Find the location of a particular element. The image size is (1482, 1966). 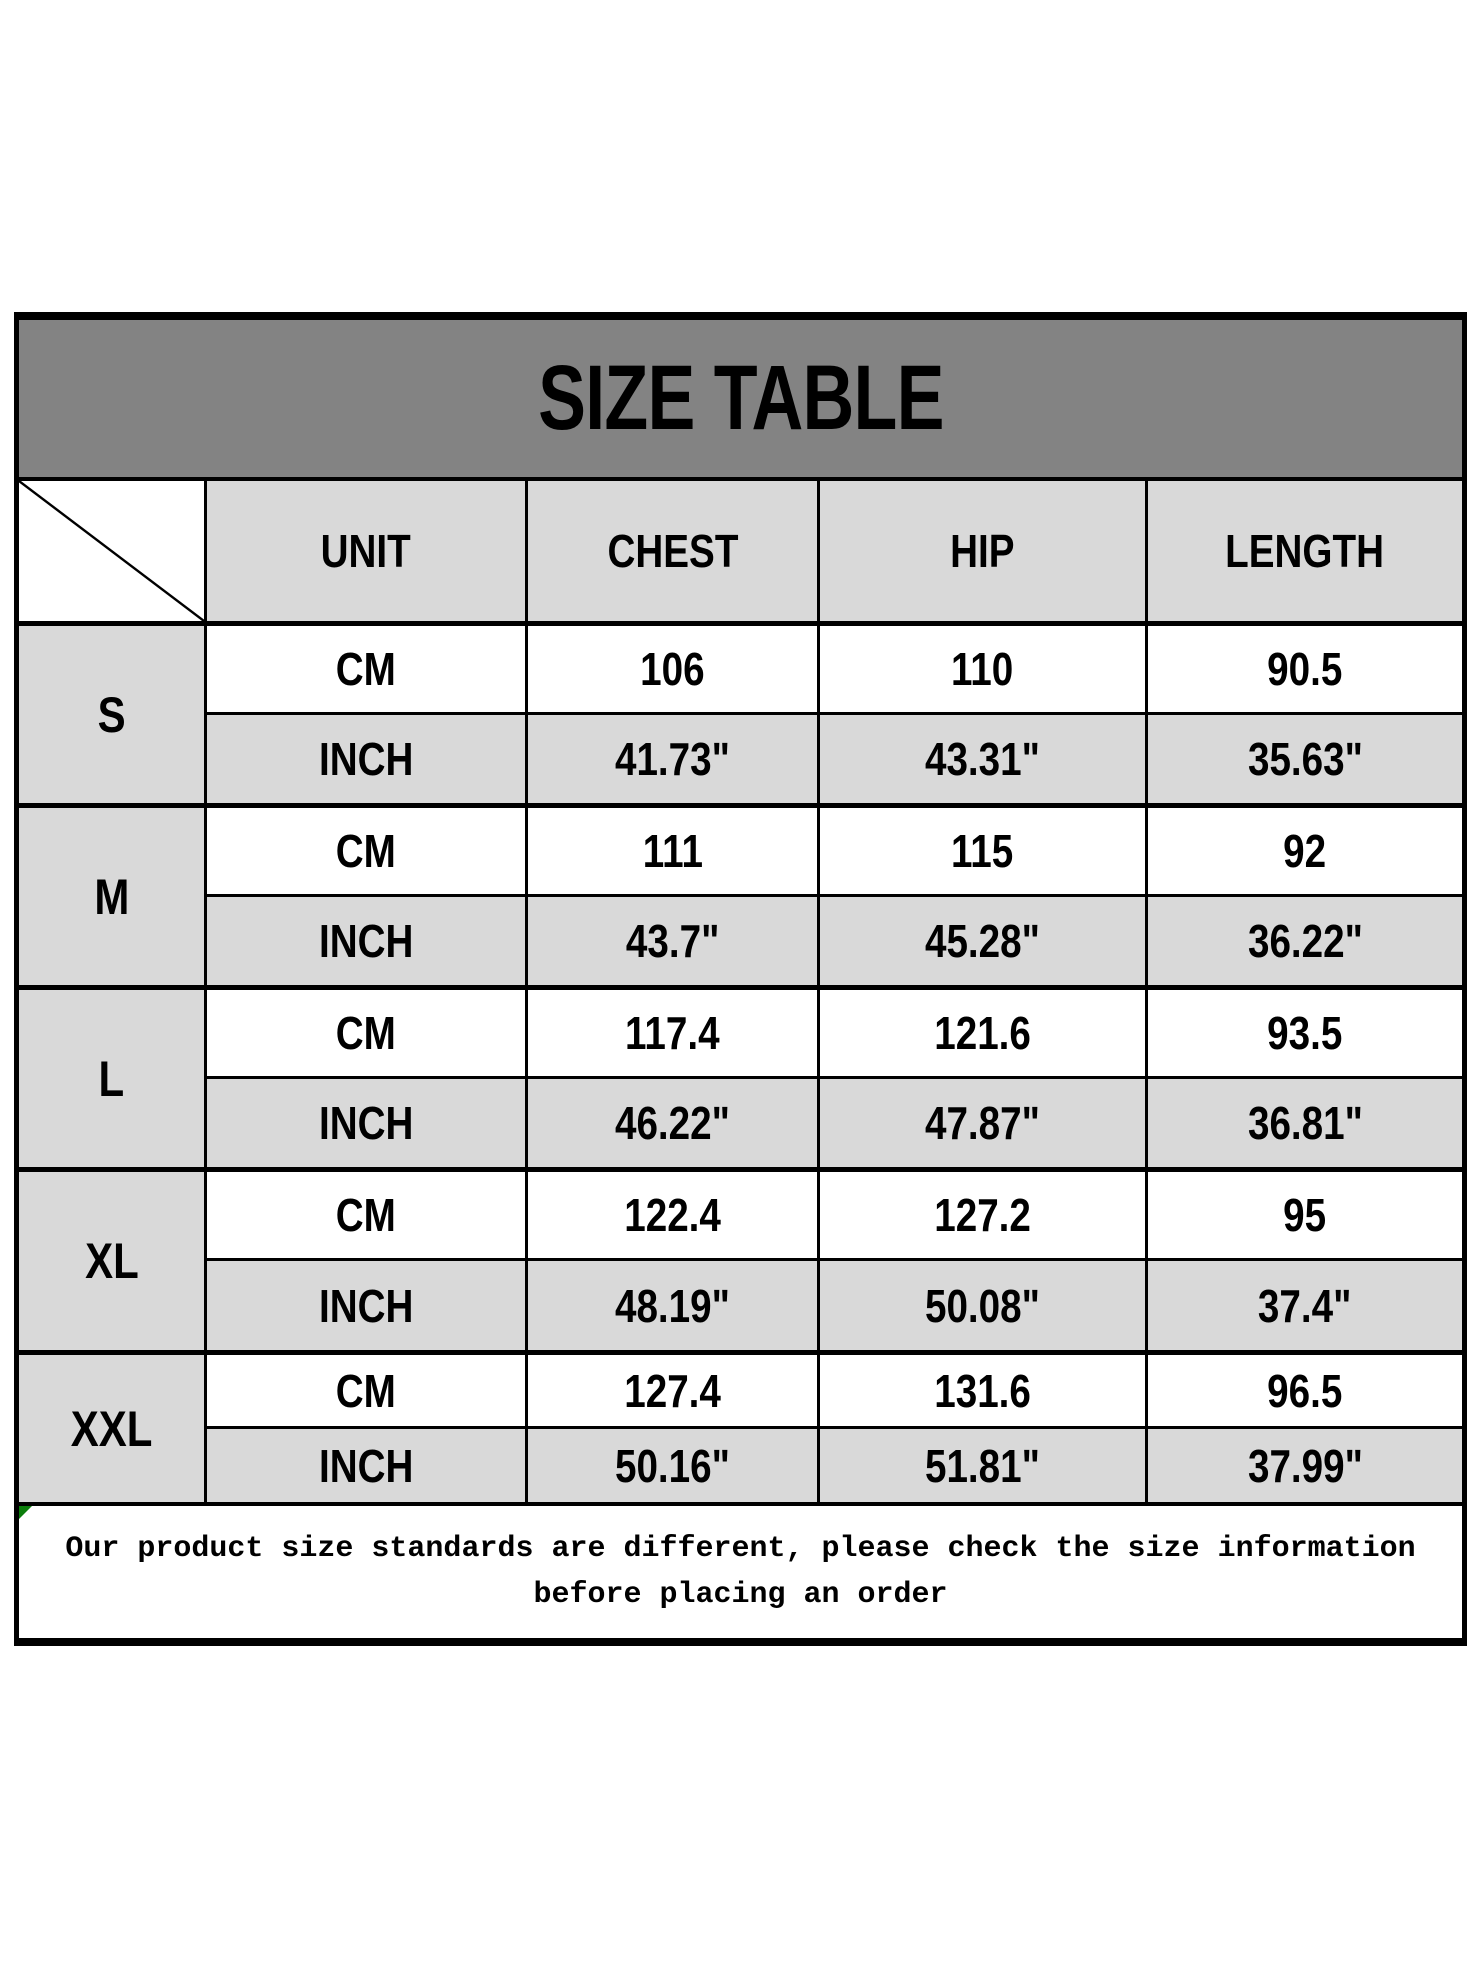

column-header-length: LENGTH is located at coordinates (1303, 551).